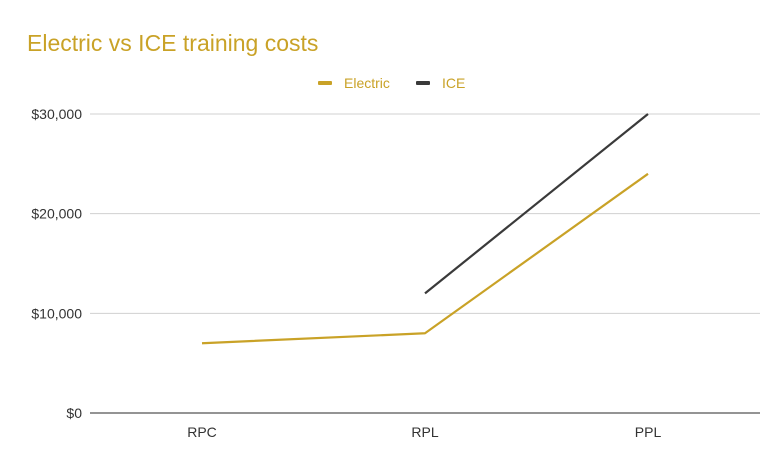 This screenshot has width=780, height=465. Describe the element at coordinates (424, 432) in the screenshot. I see `x-tick-label: RPL` at that location.